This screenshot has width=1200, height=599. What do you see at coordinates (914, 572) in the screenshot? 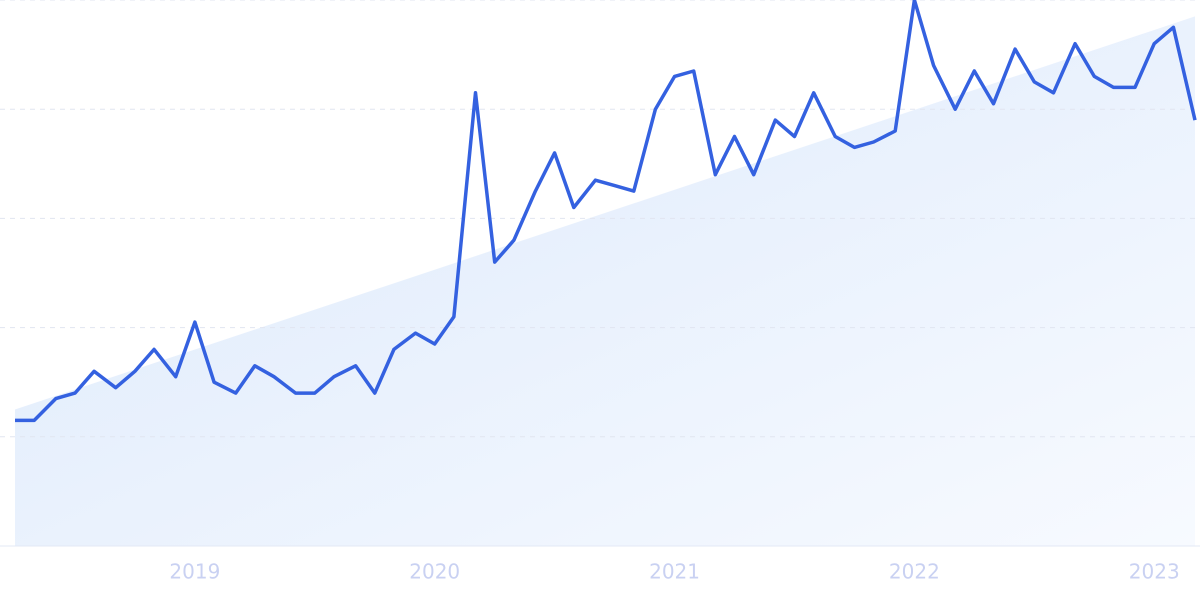
I see `x-tick-label: 2022` at bounding box center [914, 572].